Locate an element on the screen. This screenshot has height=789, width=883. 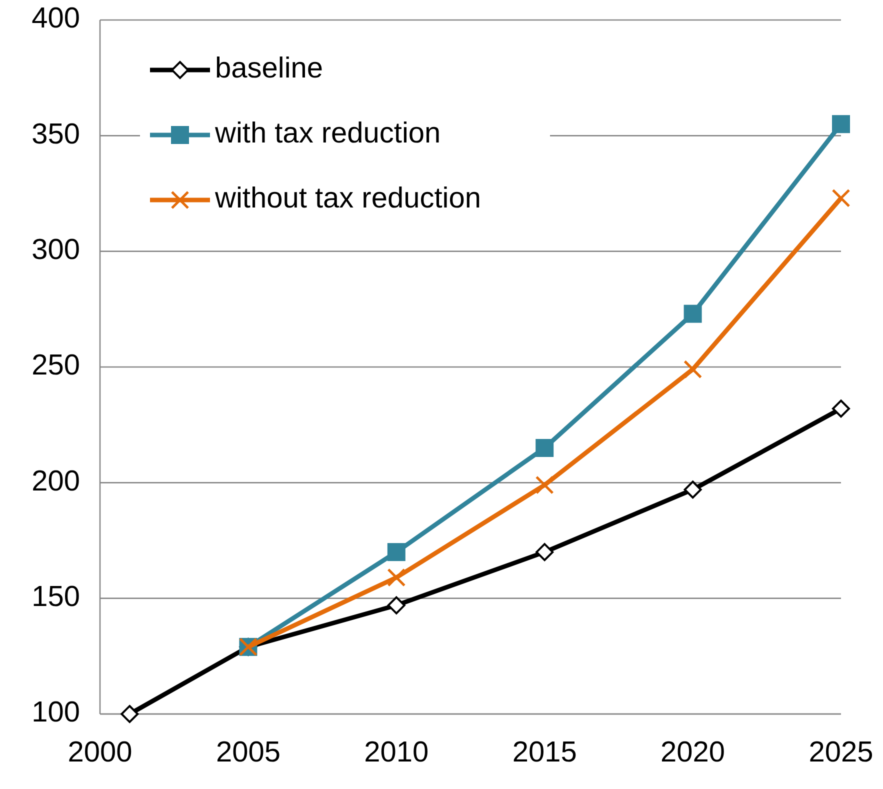
y-tick-label: 100 is located at coordinates (56, 712).